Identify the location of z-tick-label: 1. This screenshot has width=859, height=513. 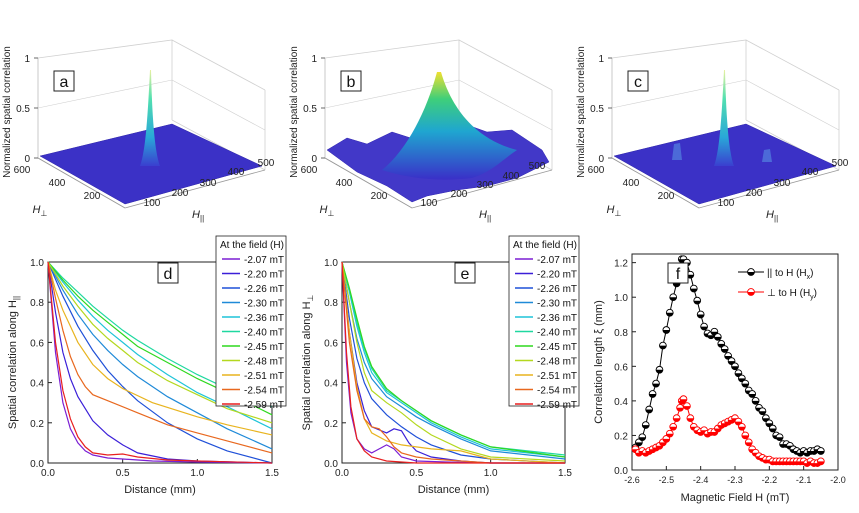
(314, 59).